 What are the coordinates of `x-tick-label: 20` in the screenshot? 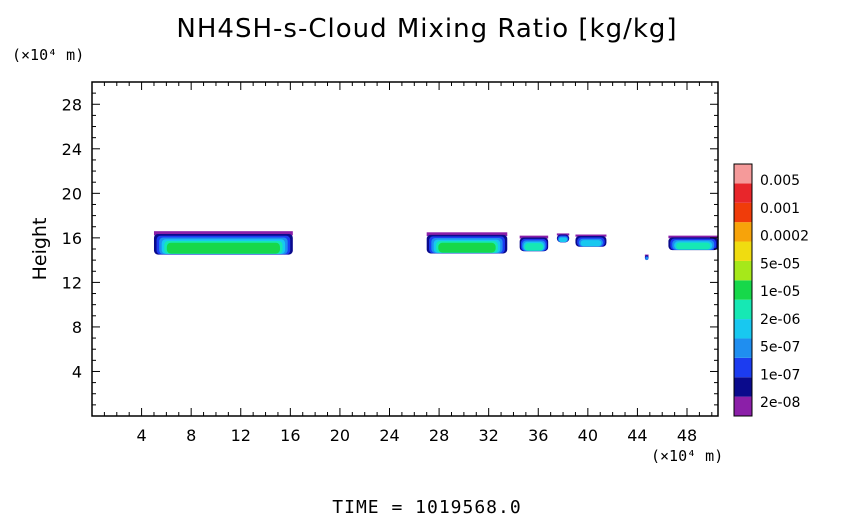 It's located at (340, 435).